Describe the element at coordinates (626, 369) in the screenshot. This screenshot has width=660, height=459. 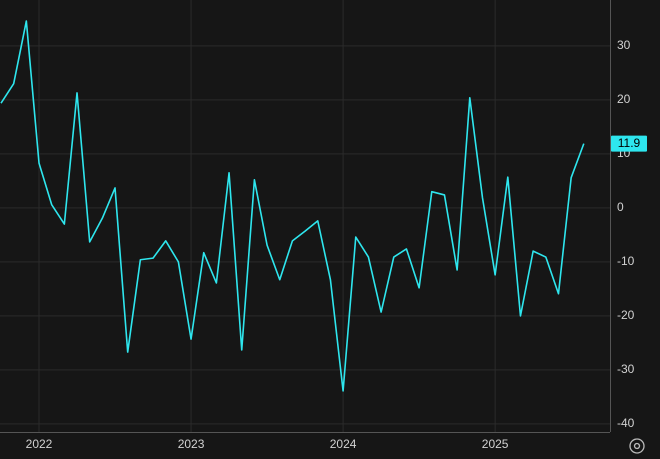
I see `y-tick-label: -30` at that location.